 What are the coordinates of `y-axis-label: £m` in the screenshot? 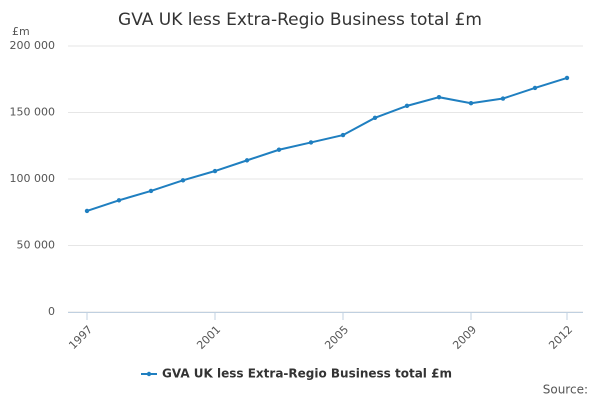 It's located at (21, 31).